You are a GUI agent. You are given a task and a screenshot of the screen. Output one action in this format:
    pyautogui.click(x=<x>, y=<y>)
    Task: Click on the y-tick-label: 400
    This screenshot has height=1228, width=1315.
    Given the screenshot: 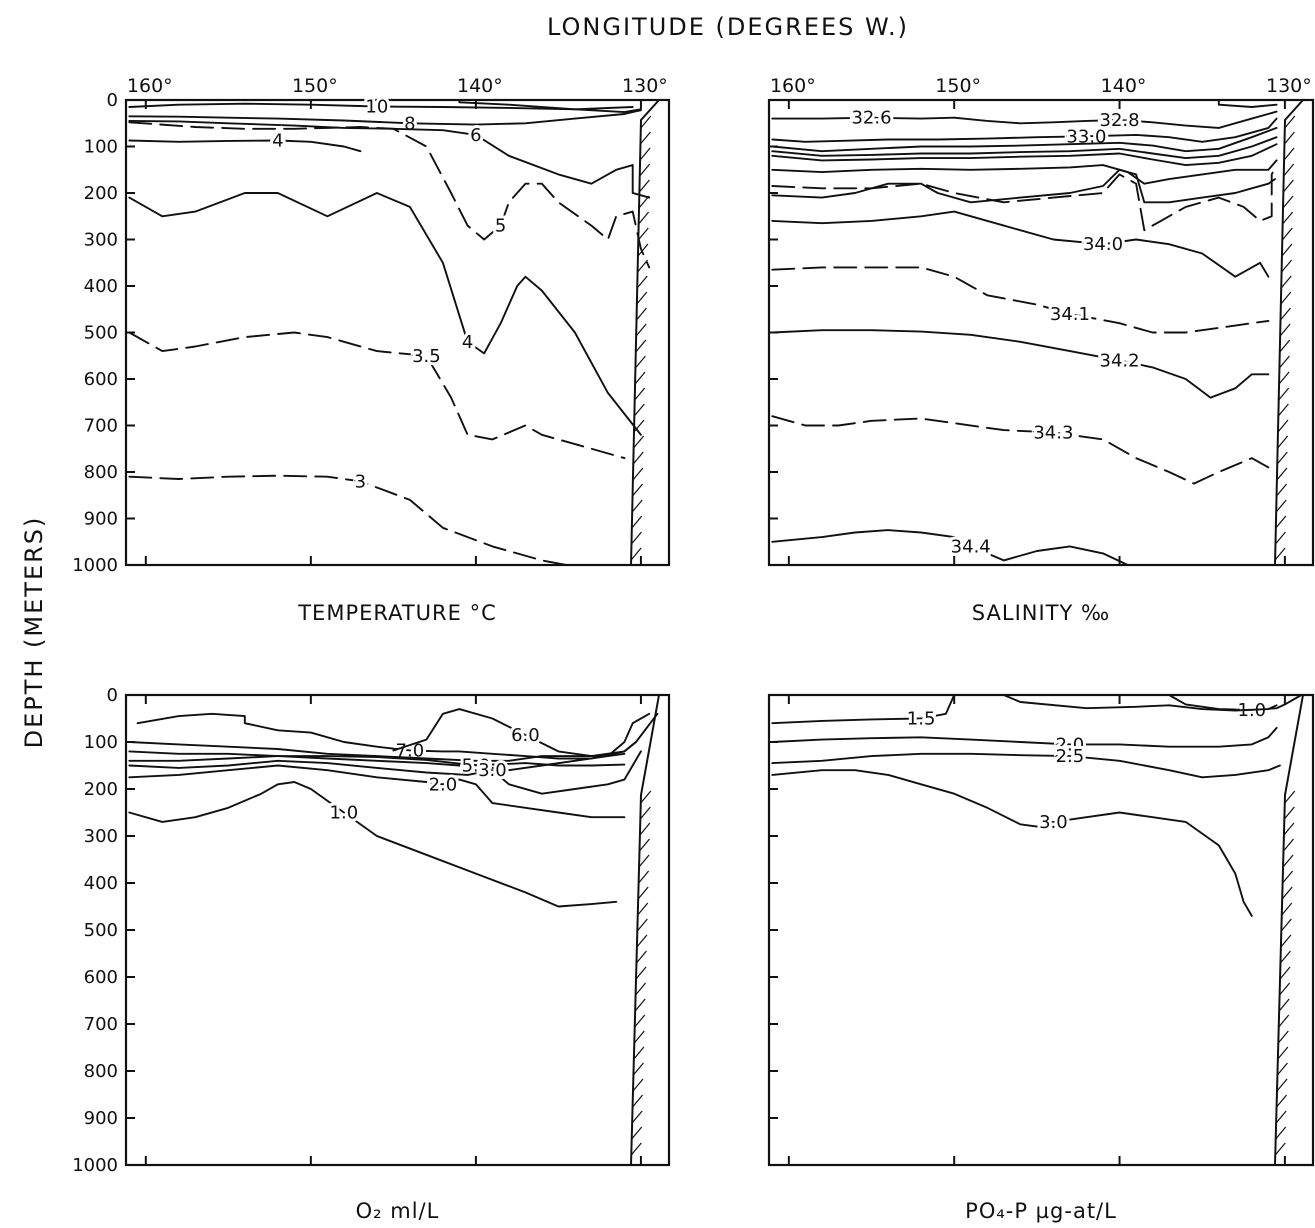 What is the action you would take?
    pyautogui.click(x=101, y=883)
    